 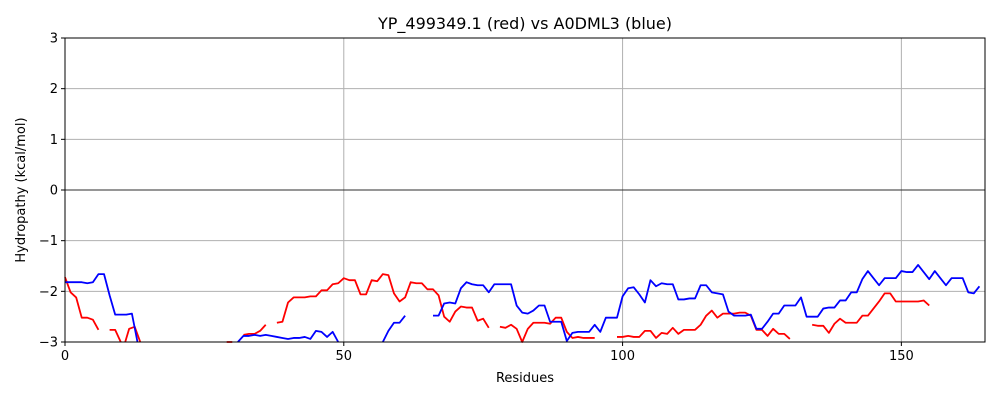 What do you see at coordinates (48, 241) in the screenshot?
I see `y-tick-label: −1` at bounding box center [48, 241].